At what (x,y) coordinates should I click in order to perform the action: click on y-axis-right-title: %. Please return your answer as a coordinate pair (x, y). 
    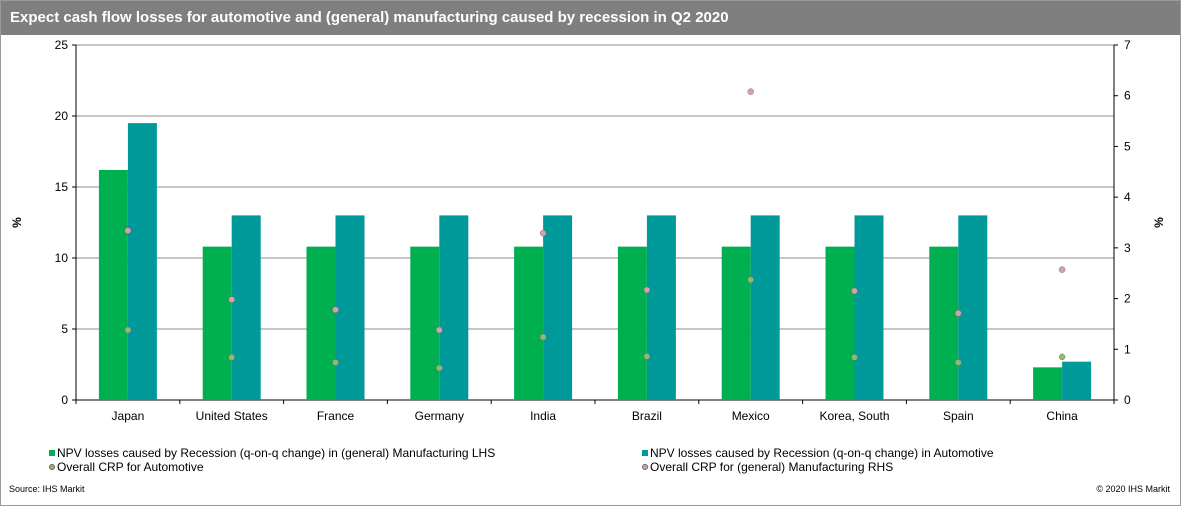
    Looking at the image, I should click on (1159, 222).